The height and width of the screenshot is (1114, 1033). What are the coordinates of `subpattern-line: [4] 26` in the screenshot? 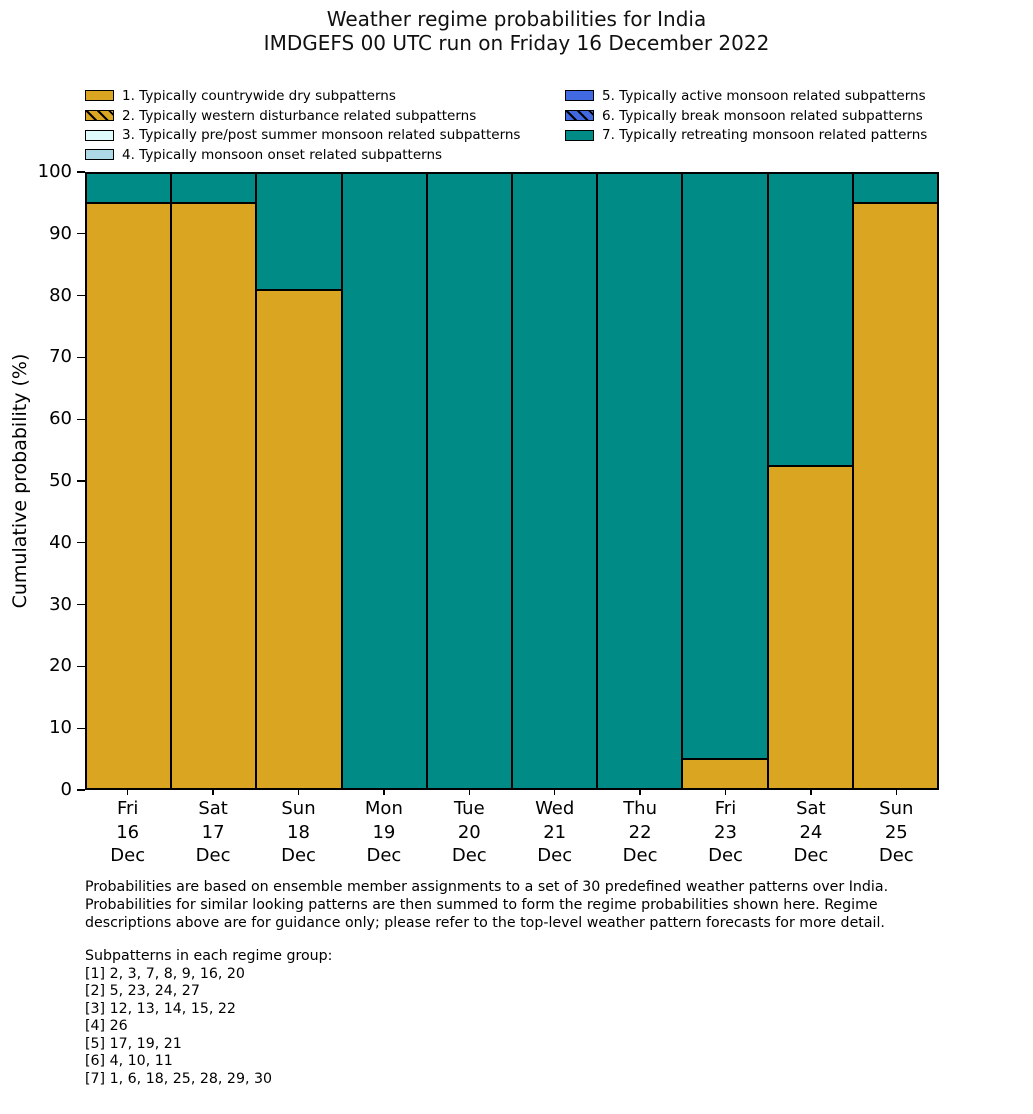 It's located at (106, 1026).